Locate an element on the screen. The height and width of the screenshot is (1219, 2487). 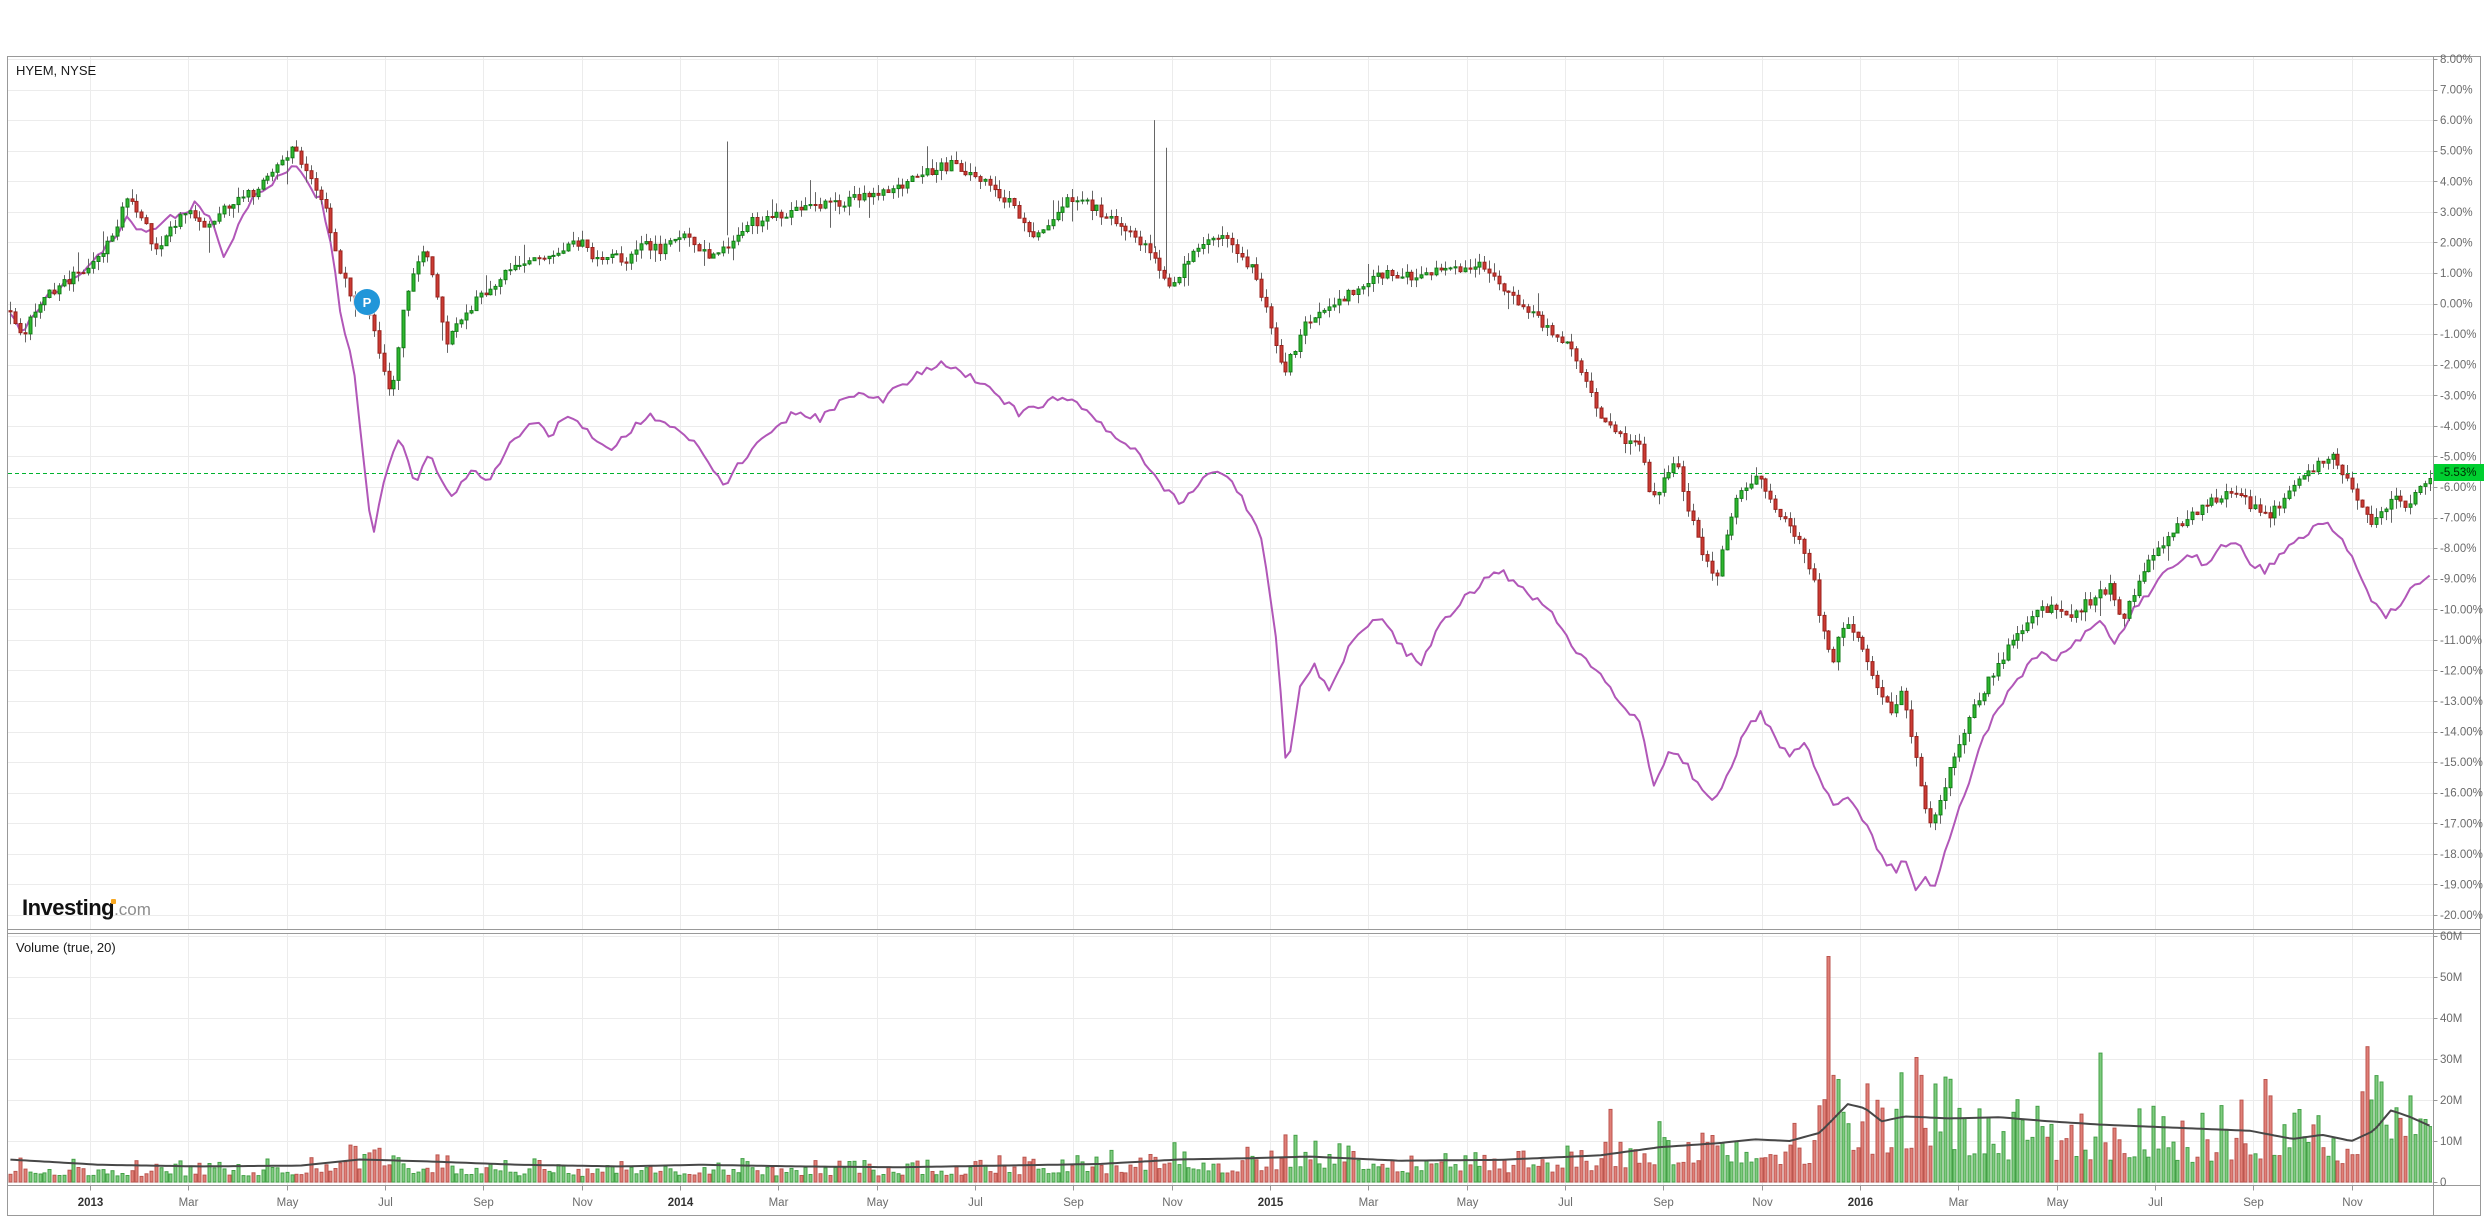
main-axis-tick-label: -14.00% is located at coordinates (2461, 733).